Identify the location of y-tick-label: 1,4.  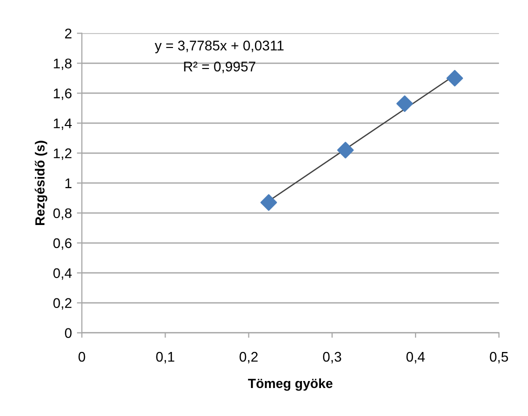
(63, 124).